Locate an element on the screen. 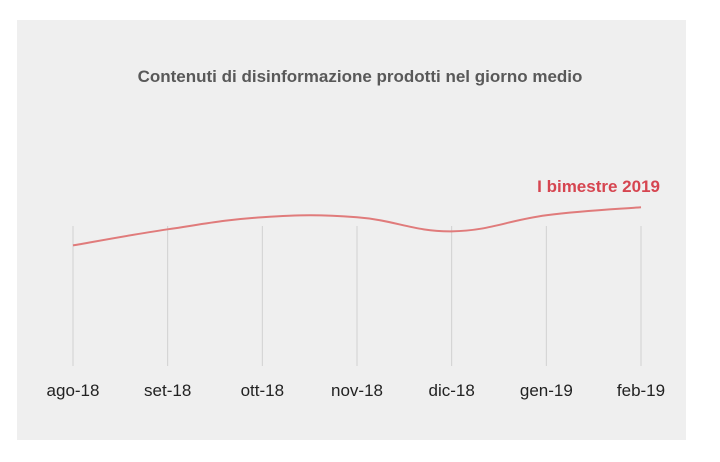 The image size is (720, 462). x-tick-label: ago-18 is located at coordinates (73, 390).